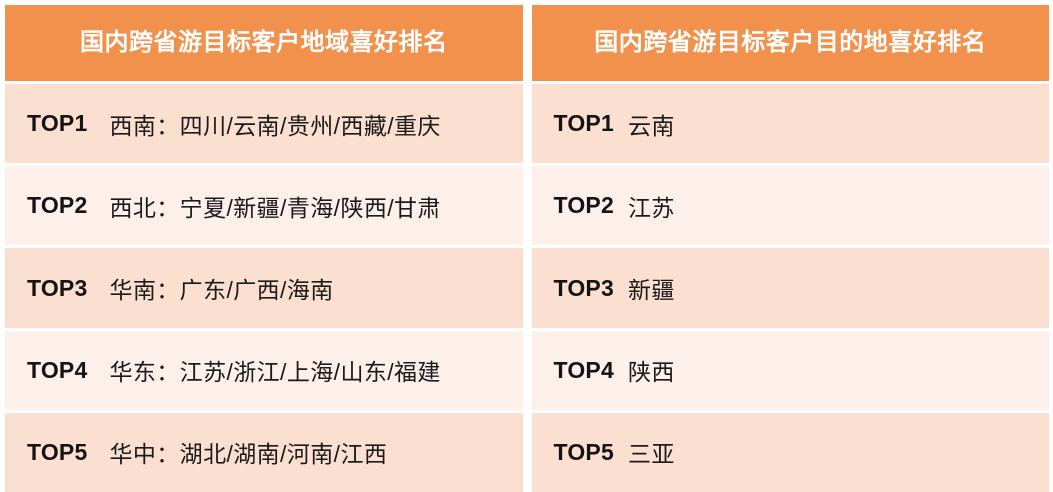  What do you see at coordinates (790, 206) in the screenshot?
I see `destination-cell-top2: TOP2 江苏` at bounding box center [790, 206].